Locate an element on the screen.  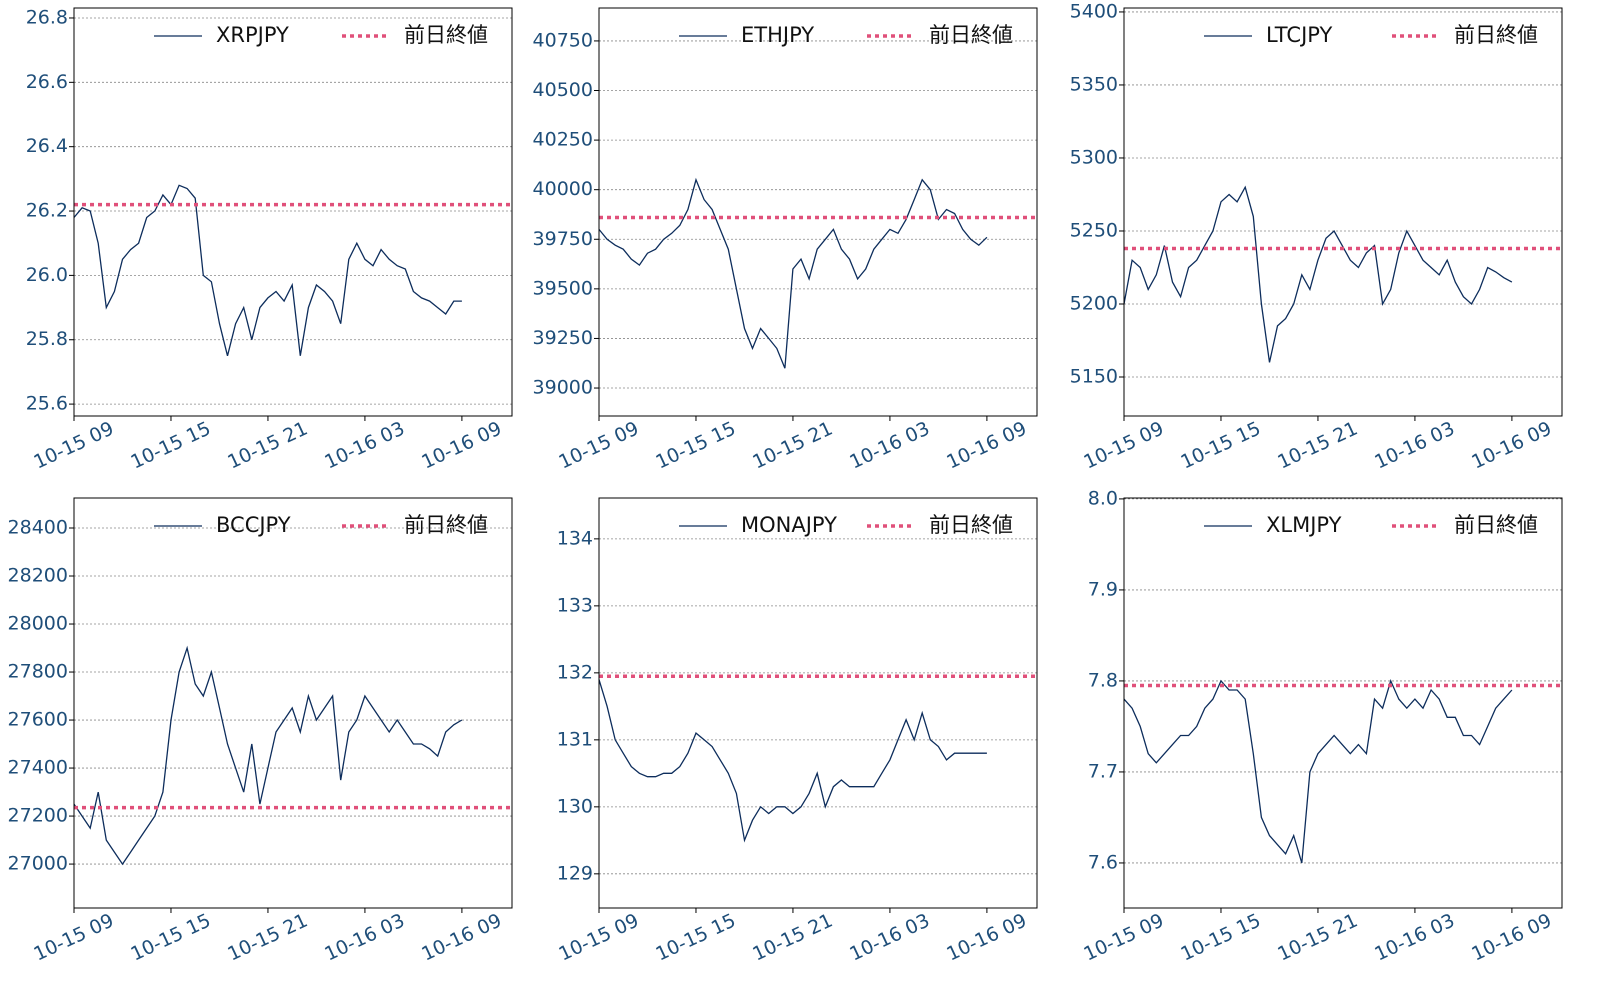
y-tick-label: 27400 is located at coordinates (38, 768).